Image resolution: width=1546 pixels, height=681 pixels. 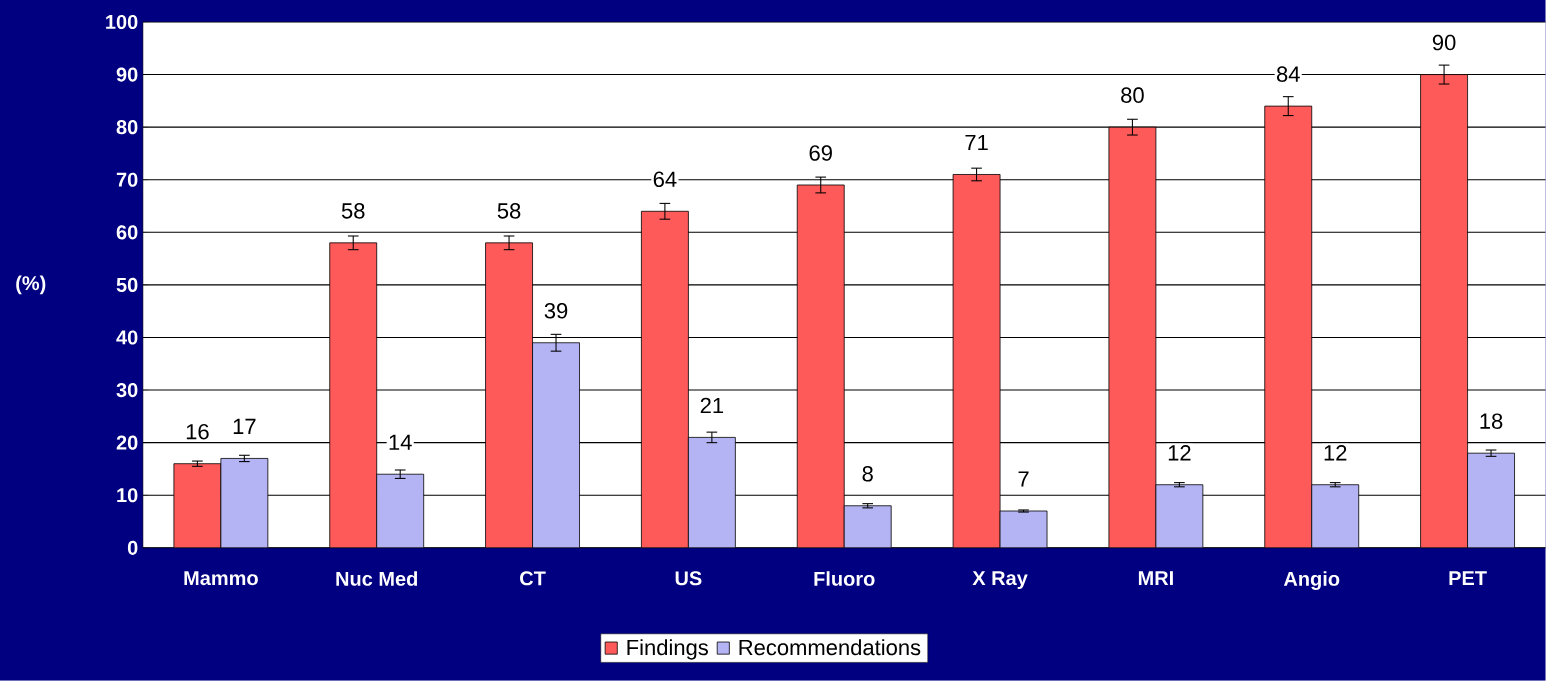 What do you see at coordinates (556, 311) in the screenshot?
I see `data-label: 39` at bounding box center [556, 311].